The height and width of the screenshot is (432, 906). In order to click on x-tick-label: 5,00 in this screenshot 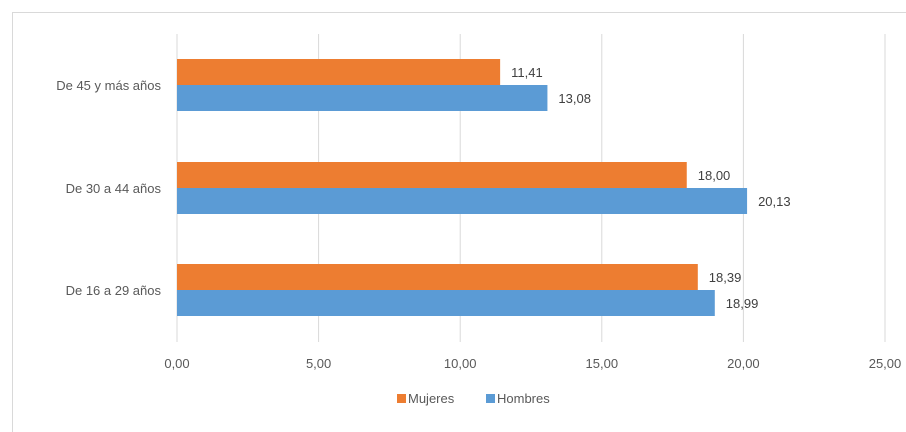, I will do `click(318, 363)`.